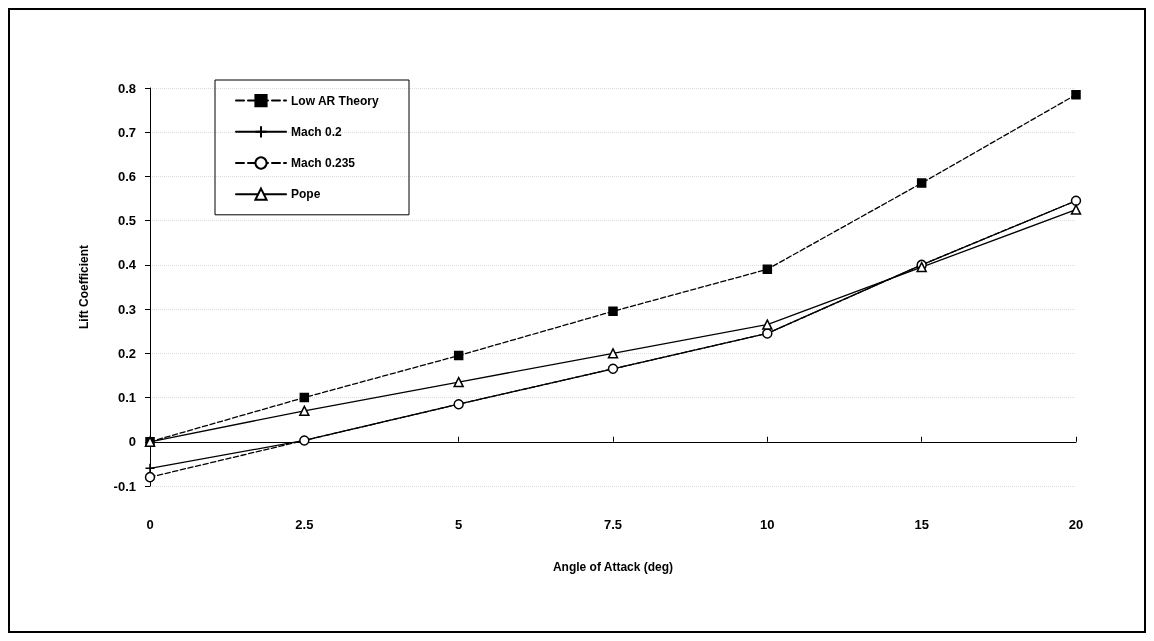 This screenshot has height=641, width=1154. Describe the element at coordinates (126, 88) in the screenshot. I see `y-tick-label: 0.8` at that location.